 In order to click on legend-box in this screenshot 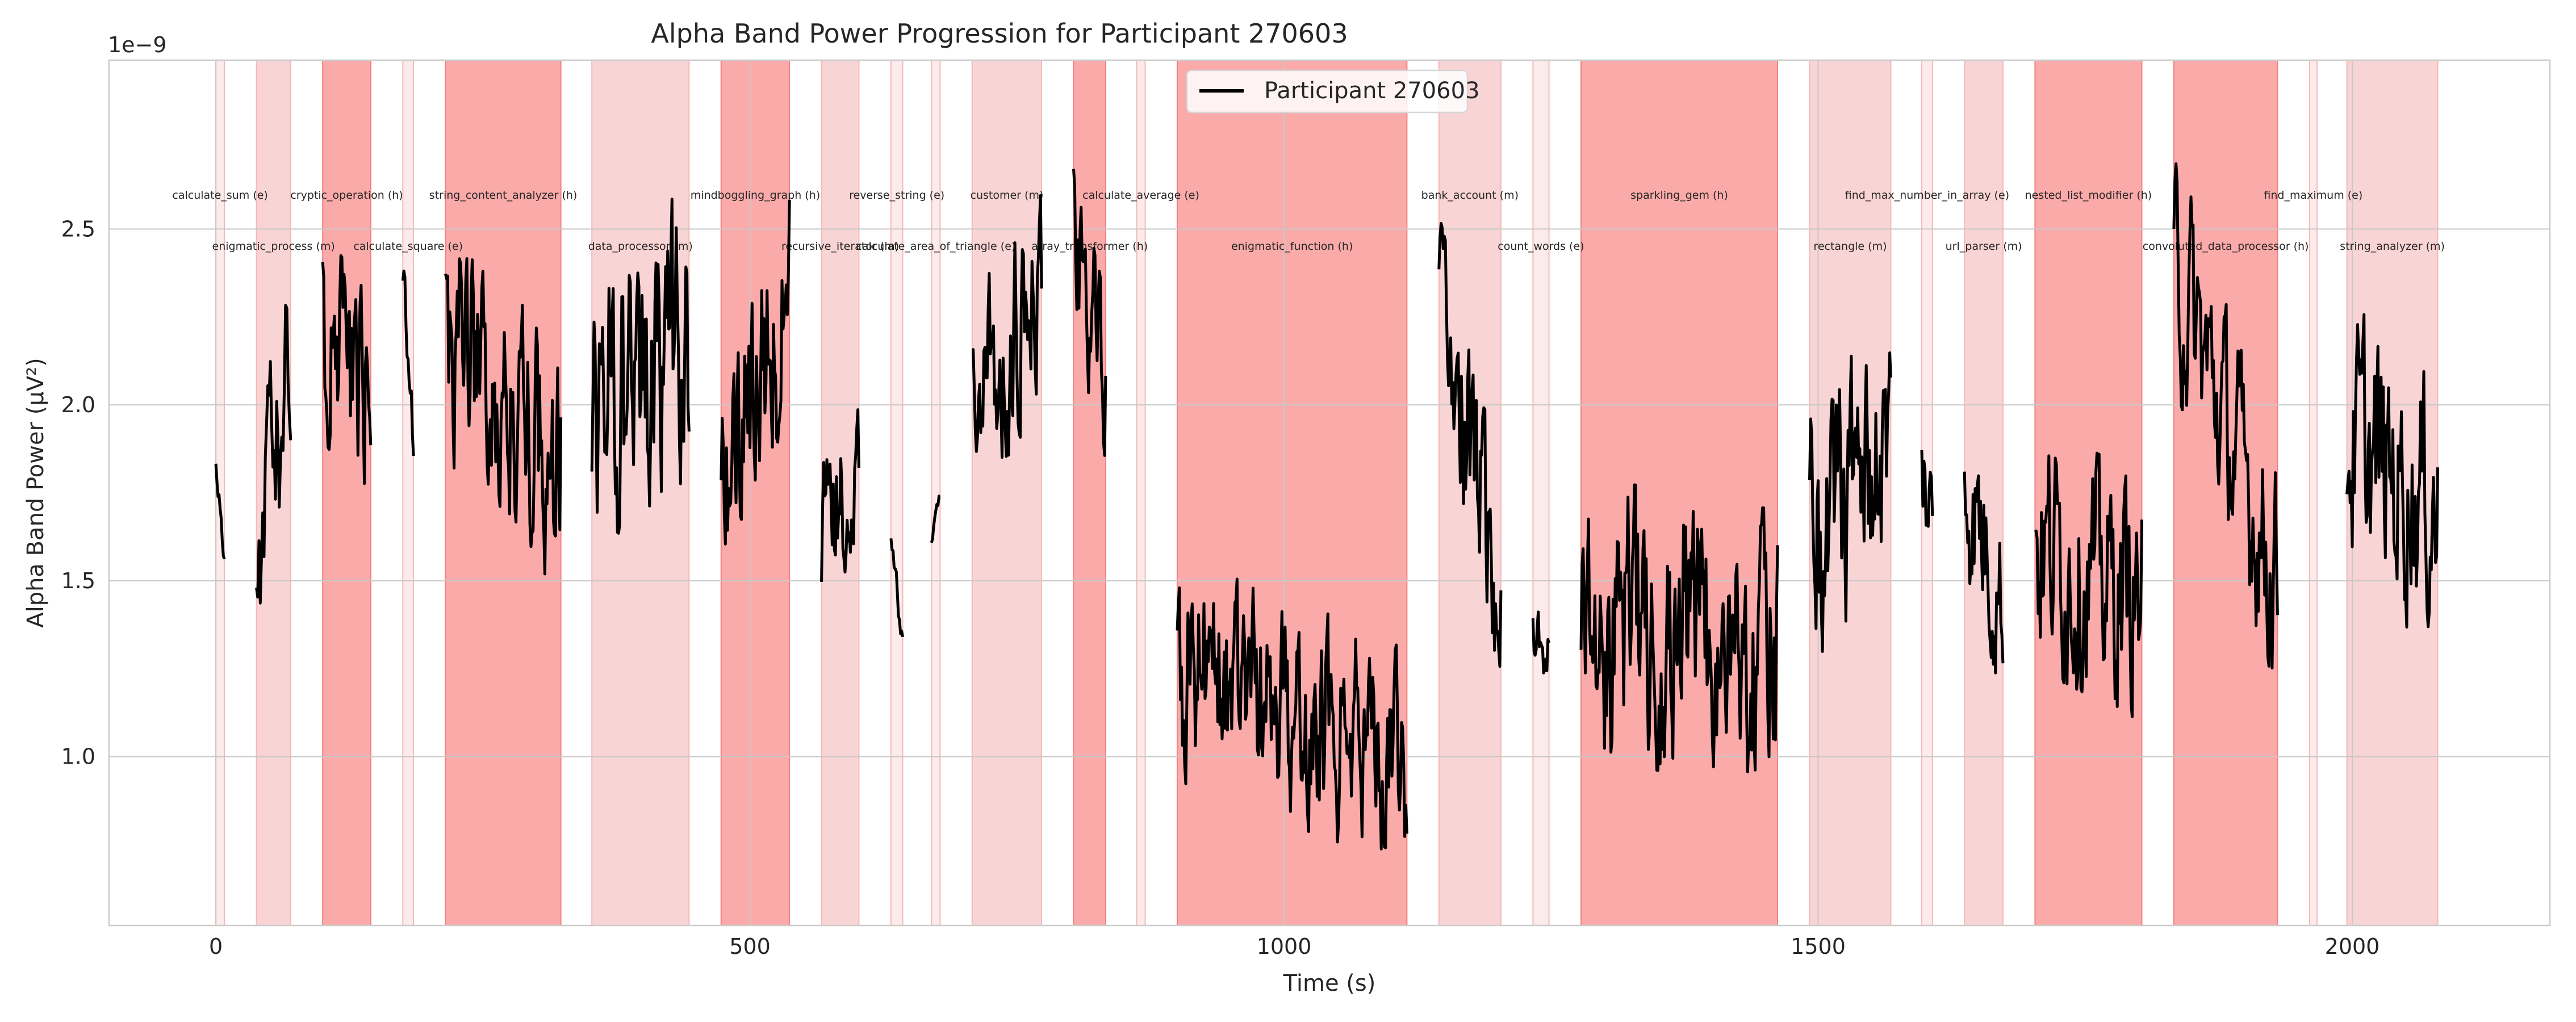, I will do `click(1327, 91)`.